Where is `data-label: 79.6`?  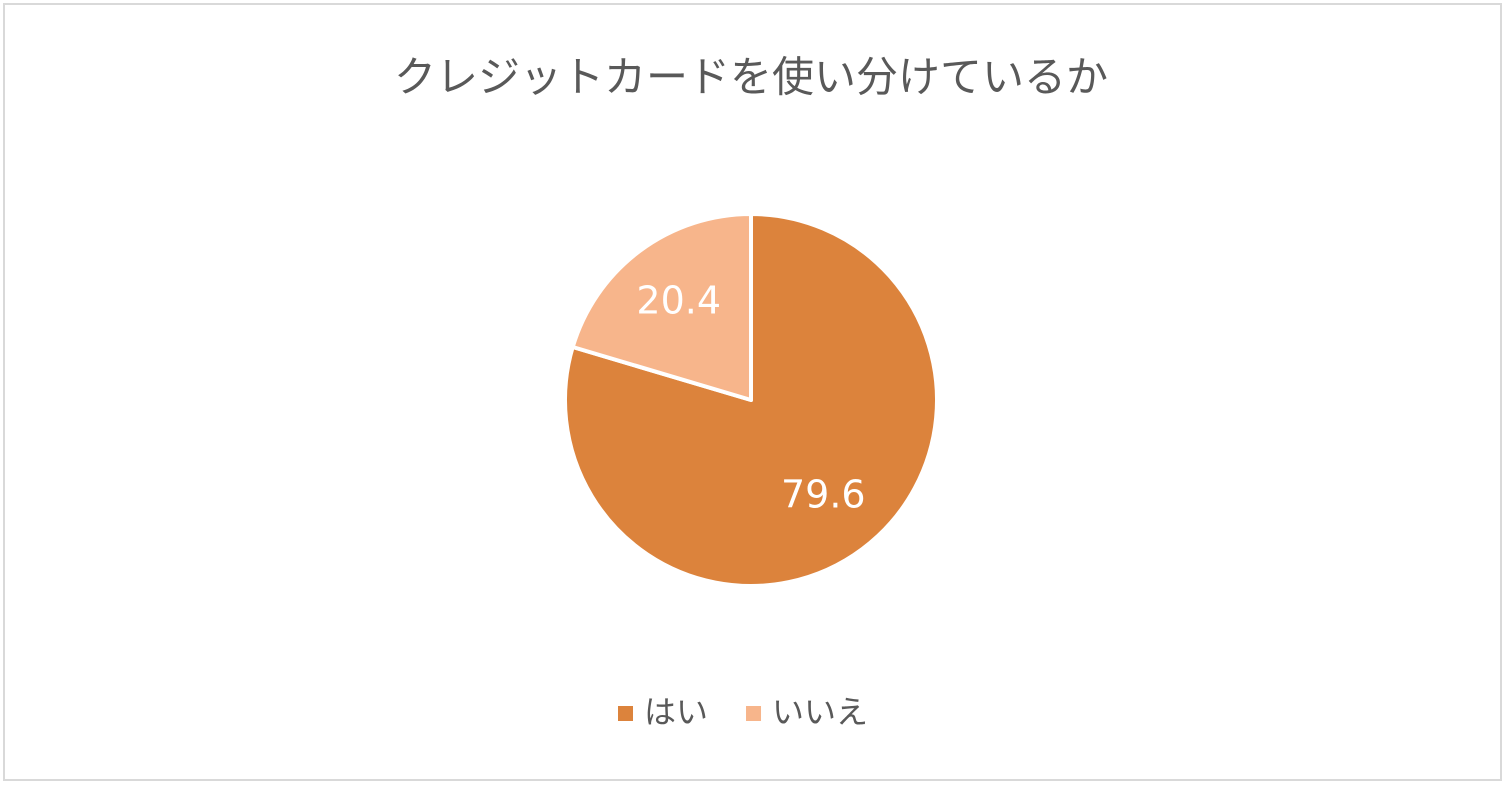 data-label: 79.6 is located at coordinates (823, 494).